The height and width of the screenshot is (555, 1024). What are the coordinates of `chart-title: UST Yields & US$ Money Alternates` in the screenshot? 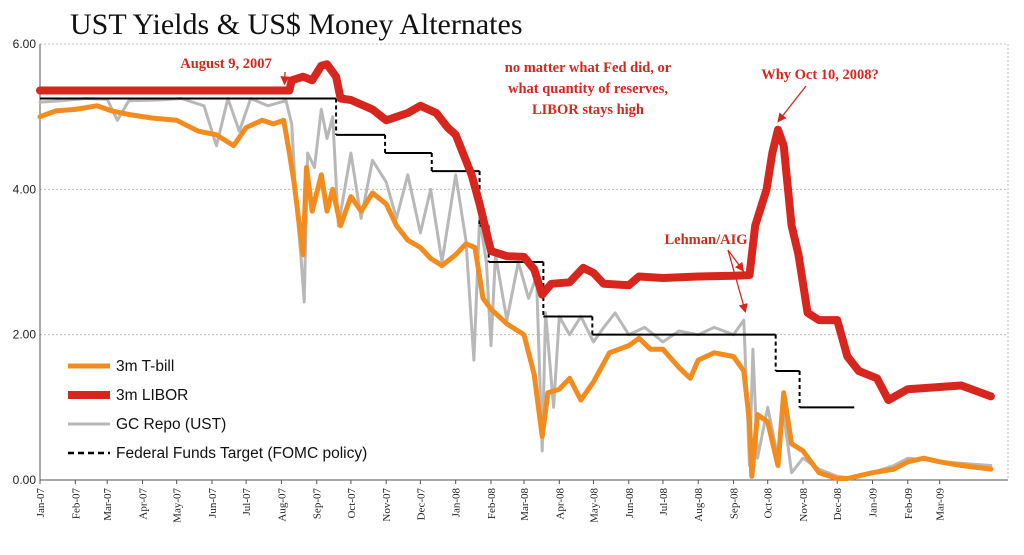 It's located at (296, 24).